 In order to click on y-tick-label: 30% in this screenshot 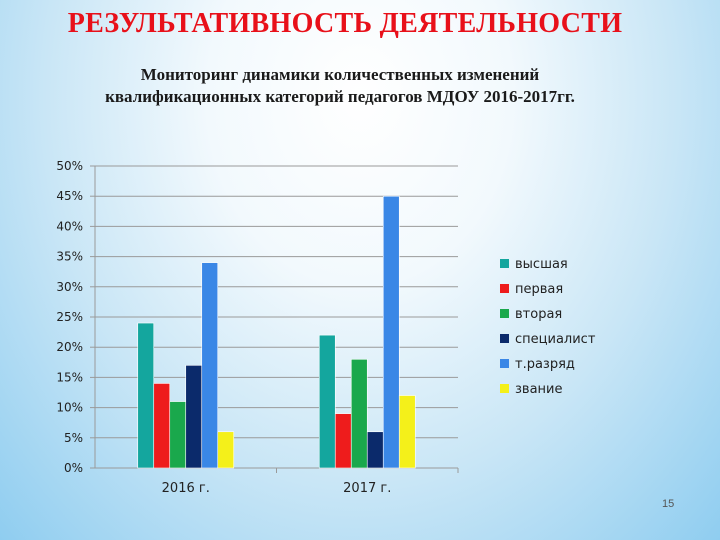, I will do `click(69, 287)`.